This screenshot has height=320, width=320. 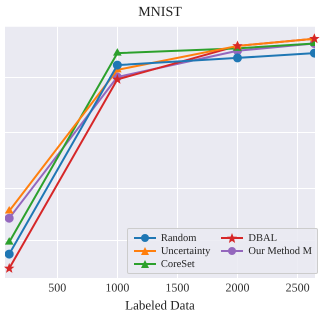 I want to click on legend-label: Random, so click(x=178, y=238).